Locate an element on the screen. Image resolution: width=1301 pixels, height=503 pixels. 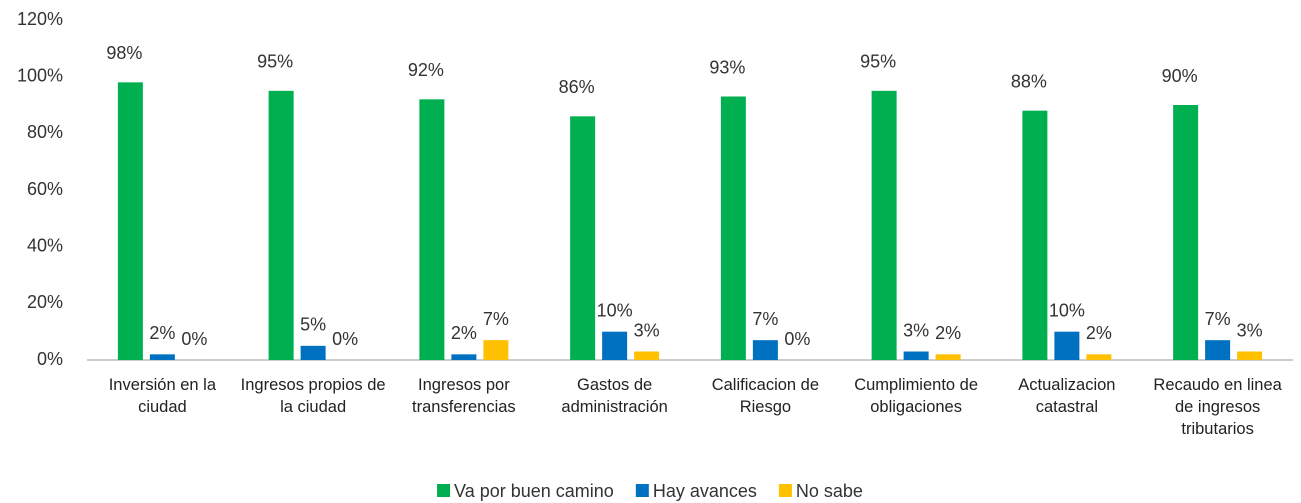
x-tick-label: Ingresos por transferencias is located at coordinates (464, 396).